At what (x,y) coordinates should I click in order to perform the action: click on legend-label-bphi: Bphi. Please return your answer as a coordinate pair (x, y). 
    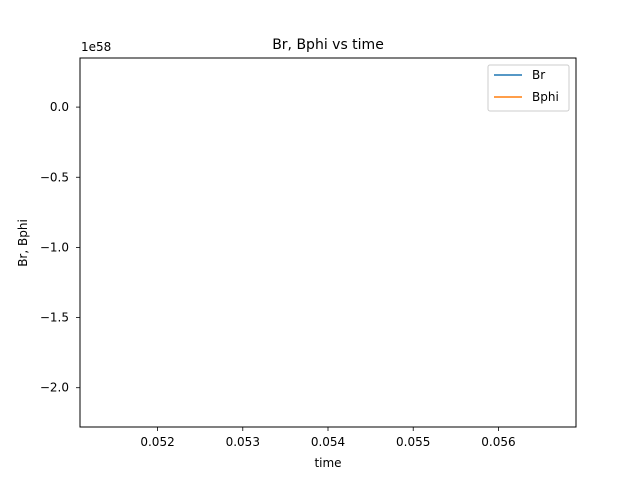
    Looking at the image, I should click on (545, 97).